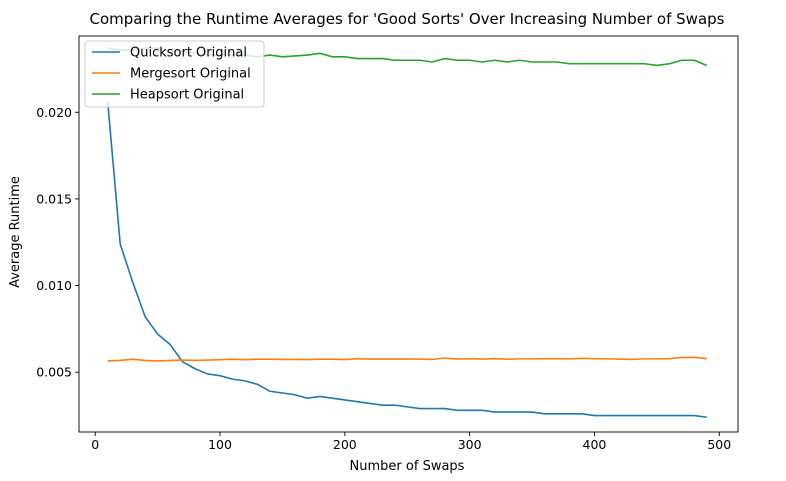 The height and width of the screenshot is (481, 786). I want to click on x-axis-label: Number of Swaps, so click(407, 466).